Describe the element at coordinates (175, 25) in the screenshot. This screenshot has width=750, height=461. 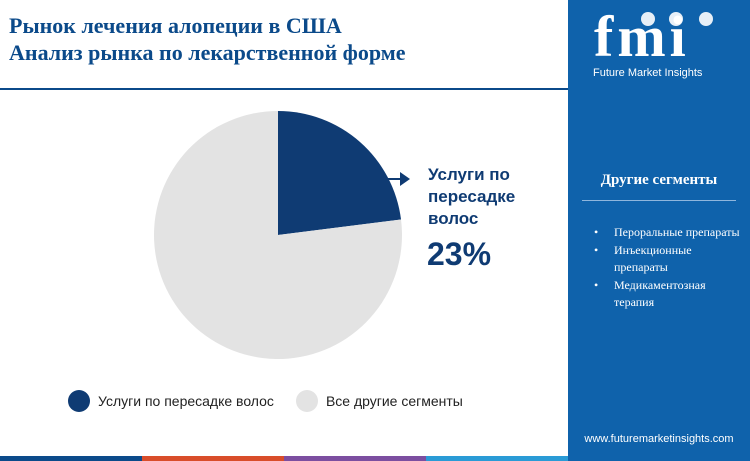
I see `title-line-1: Рынок лечения алопеции в США` at that location.